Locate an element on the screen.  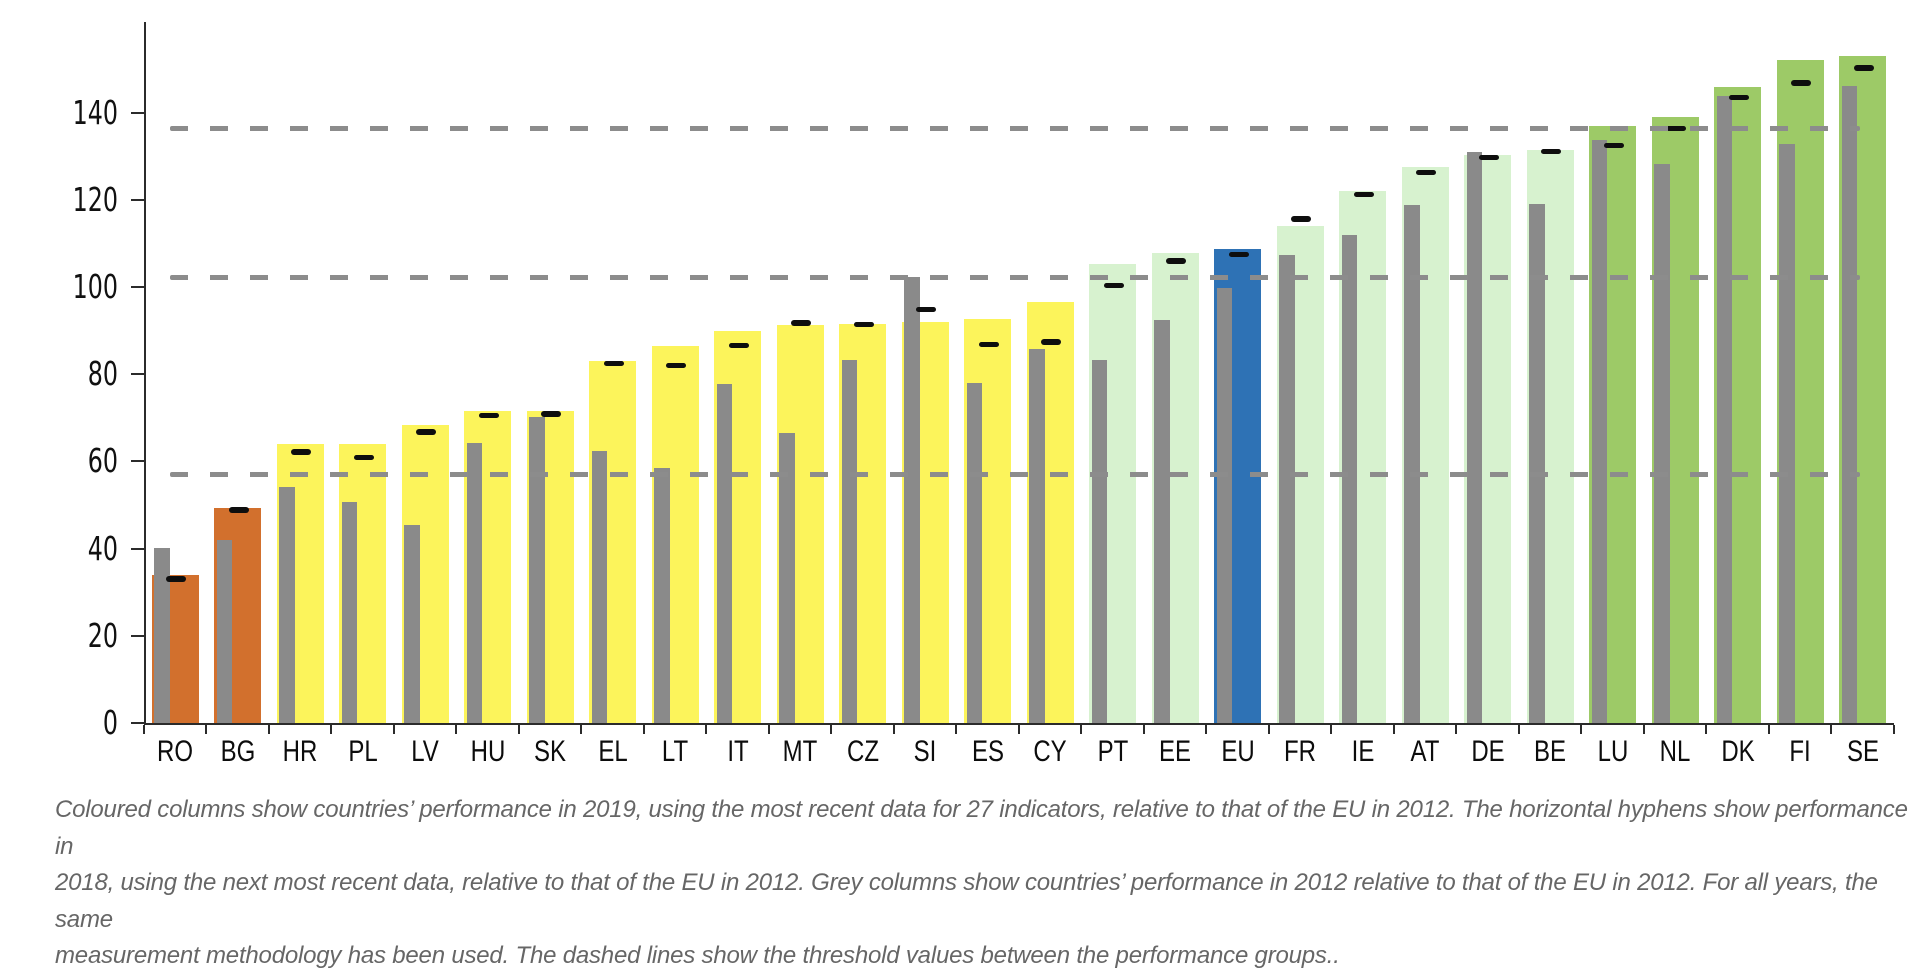
performance-2012-bar-SK is located at coordinates (537, 570).